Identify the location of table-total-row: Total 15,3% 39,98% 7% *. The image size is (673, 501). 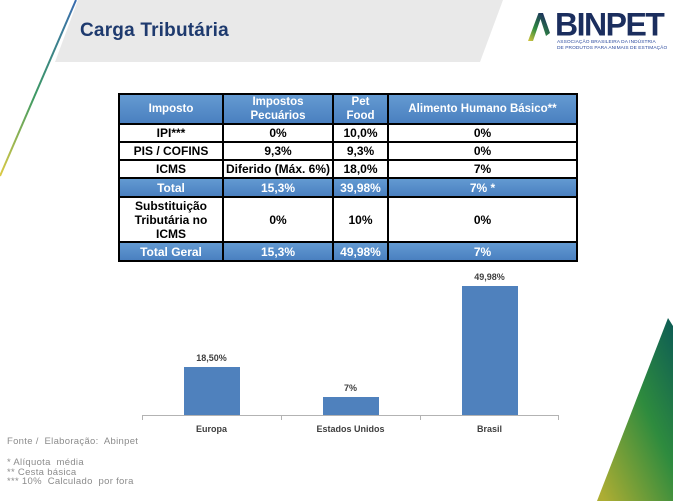
(348, 187).